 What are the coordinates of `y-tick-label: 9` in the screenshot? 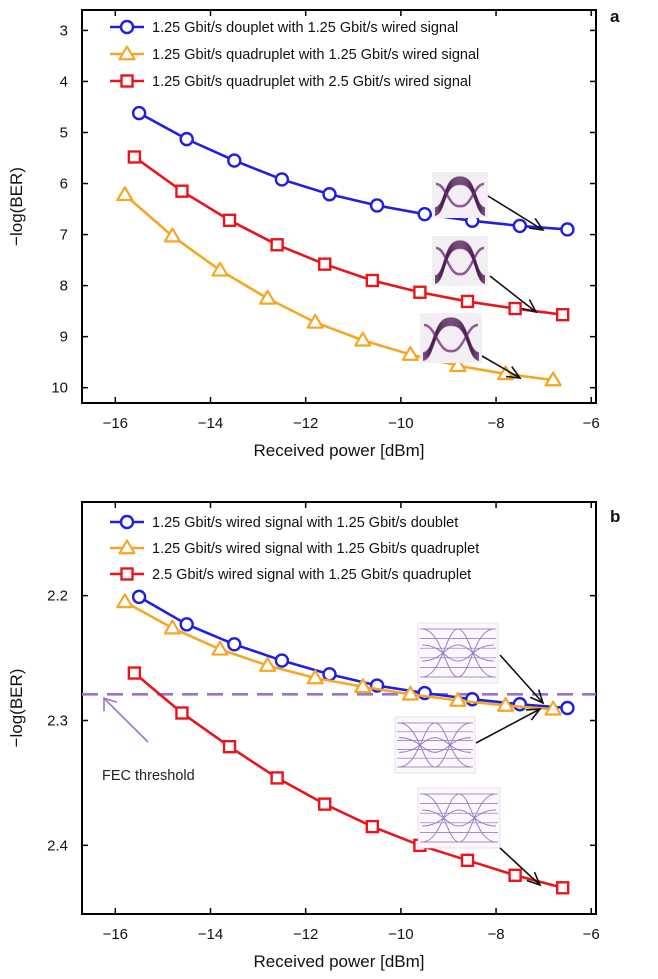 It's located at (64, 337).